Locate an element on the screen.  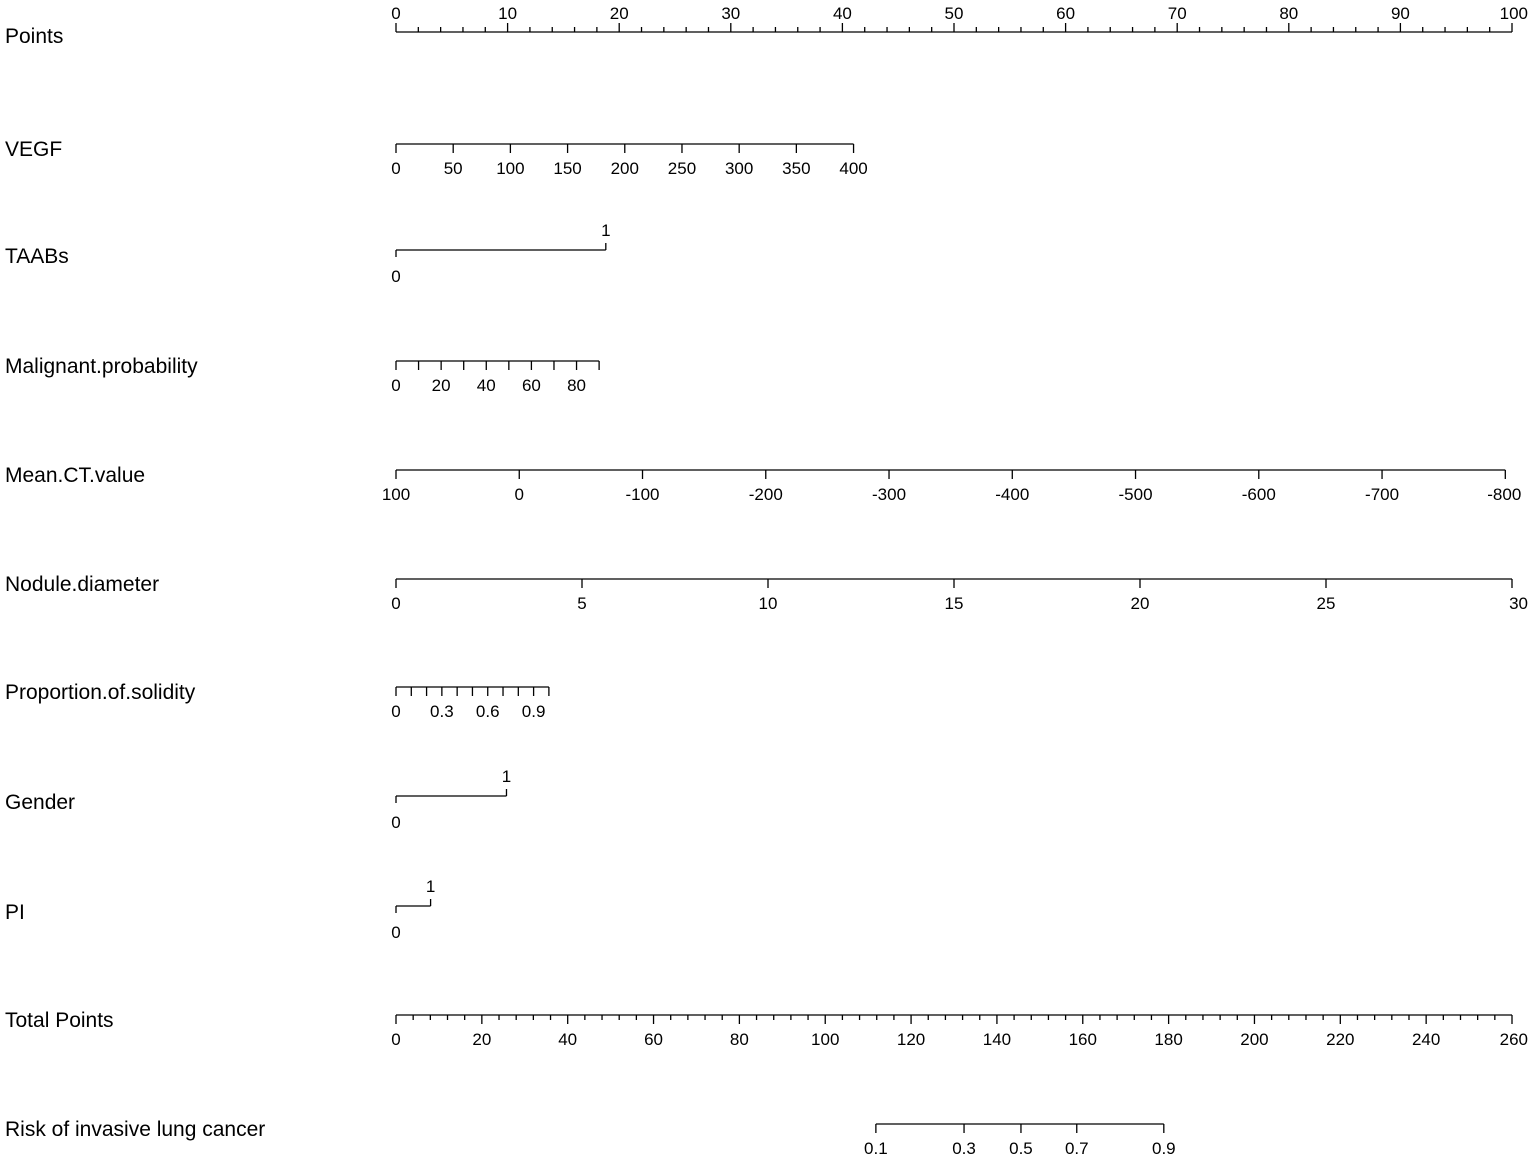
tick-label-10-4: 0.9 is located at coordinates (1164, 1148).